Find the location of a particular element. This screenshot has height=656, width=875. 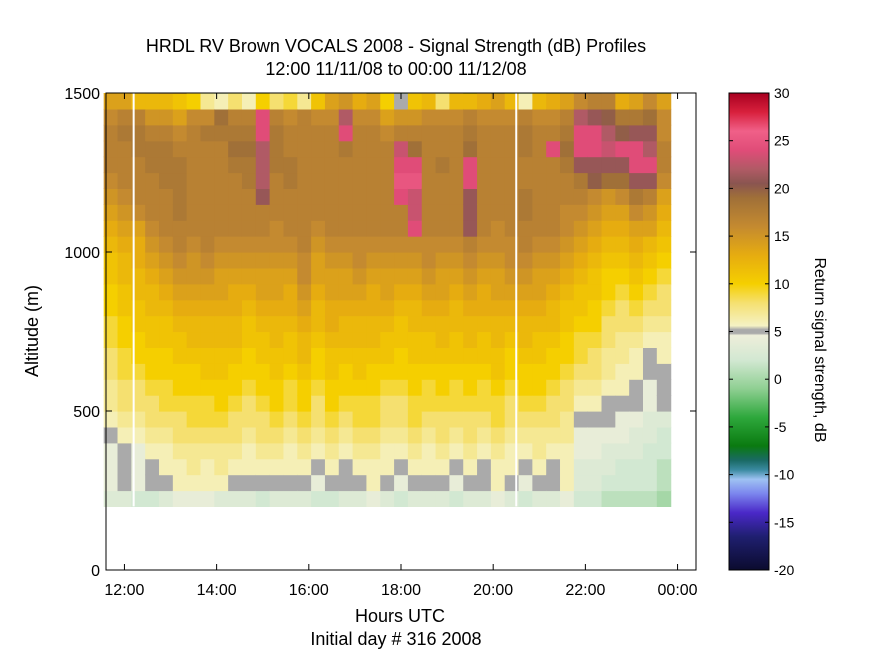

colorbar-tick-label: 5 is located at coordinates (778, 332).